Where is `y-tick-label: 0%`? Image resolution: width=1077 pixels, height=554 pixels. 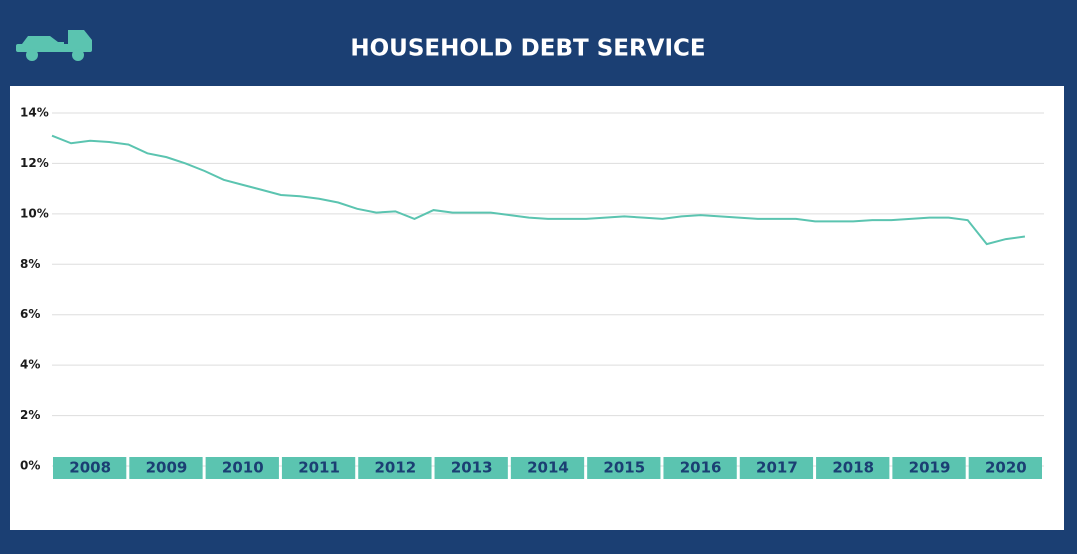 y-tick-label: 0% is located at coordinates (30, 466).